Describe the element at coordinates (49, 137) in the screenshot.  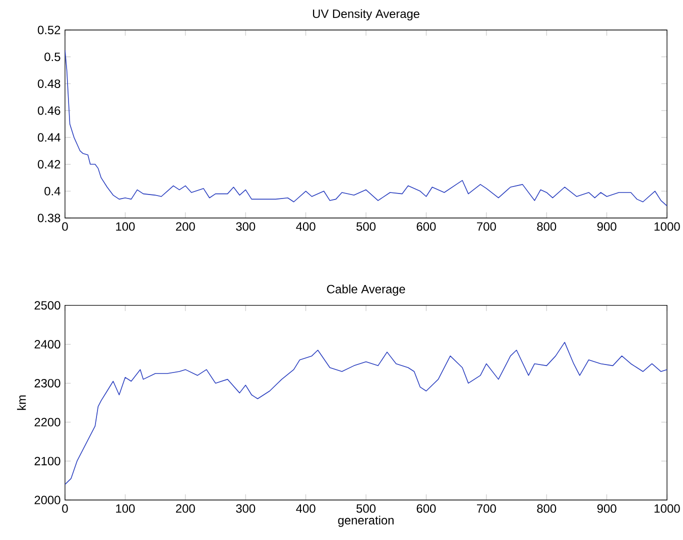
I see `y-tick-label: 0.44` at that location.